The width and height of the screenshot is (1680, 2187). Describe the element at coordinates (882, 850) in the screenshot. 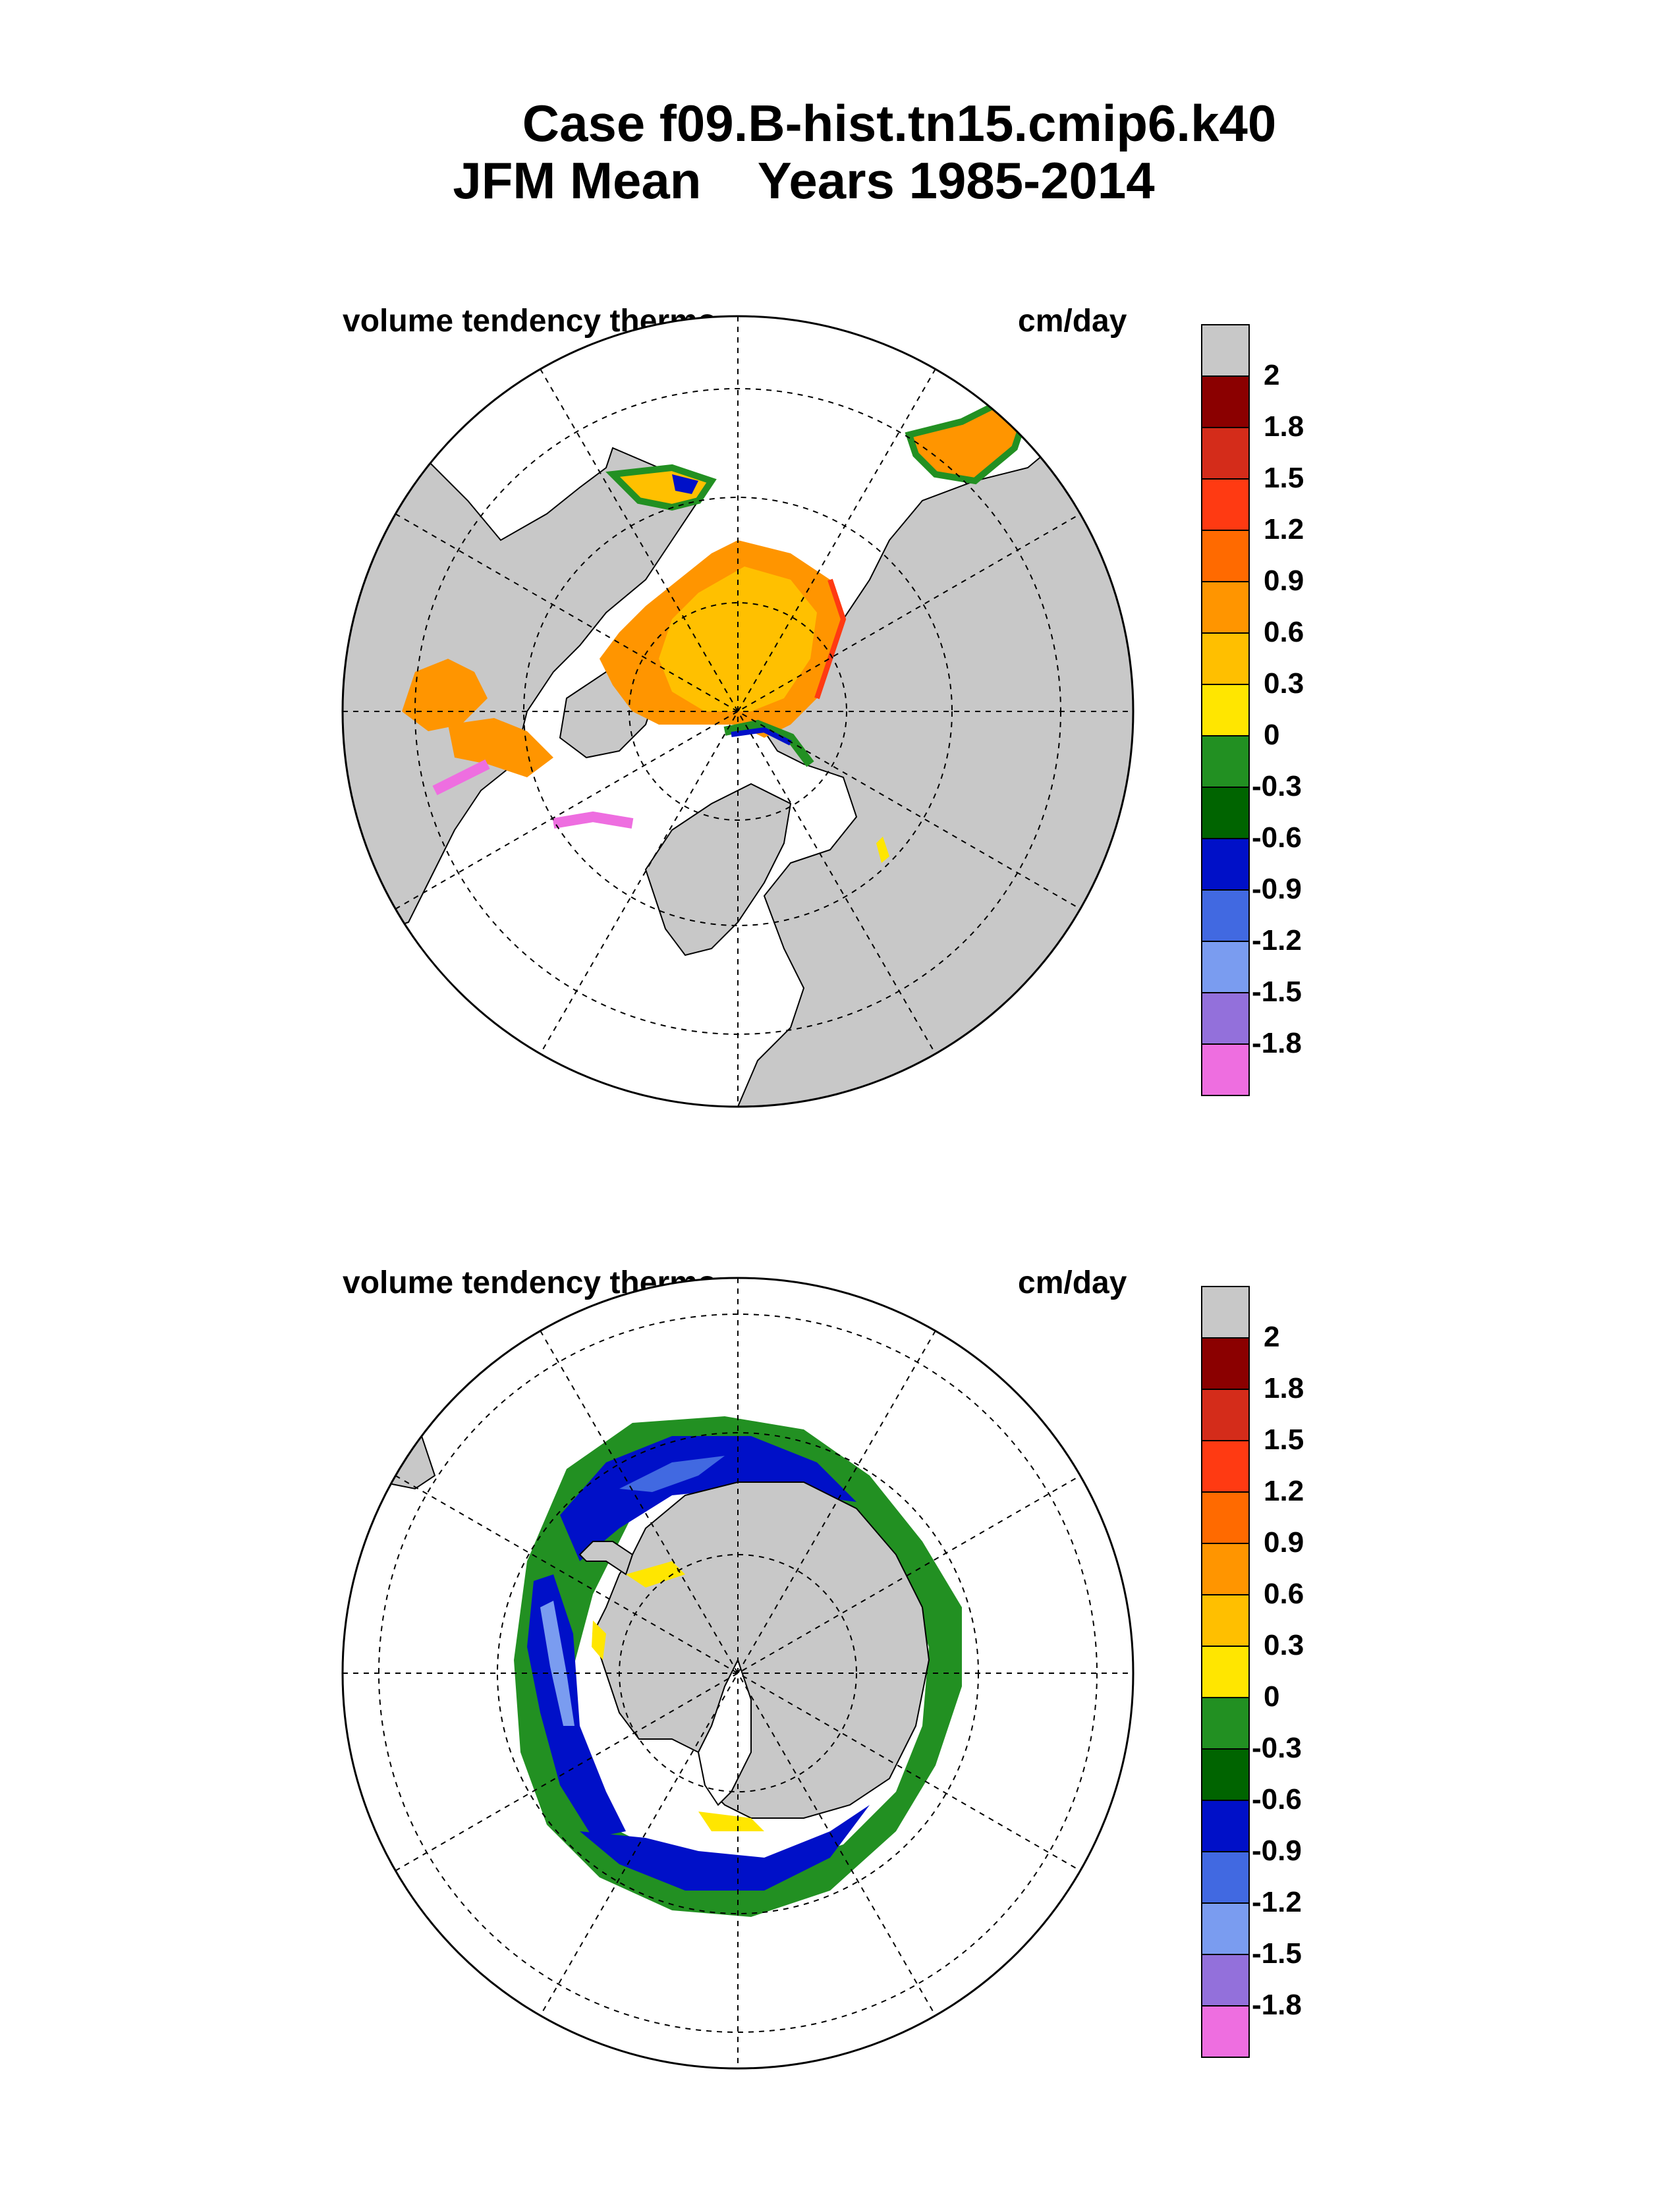

I see `baltic-yellow` at that location.